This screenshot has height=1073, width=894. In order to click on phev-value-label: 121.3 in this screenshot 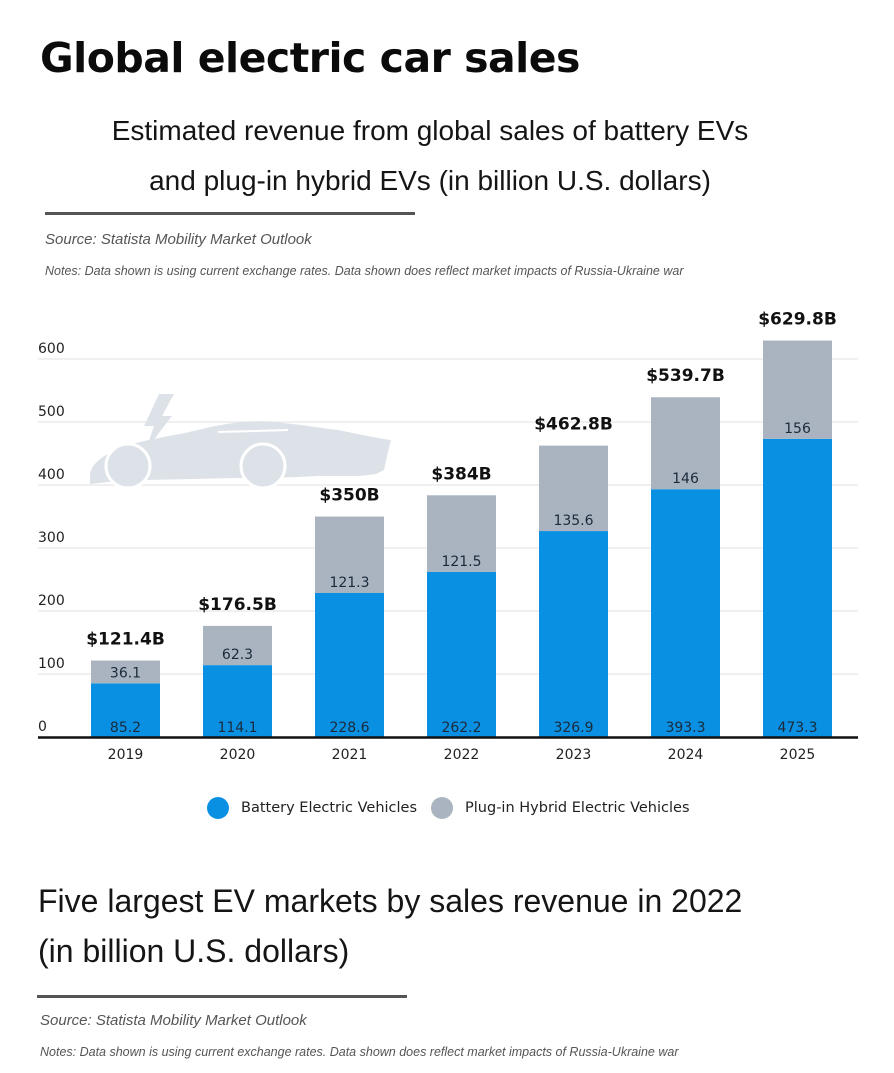, I will do `click(349, 583)`.